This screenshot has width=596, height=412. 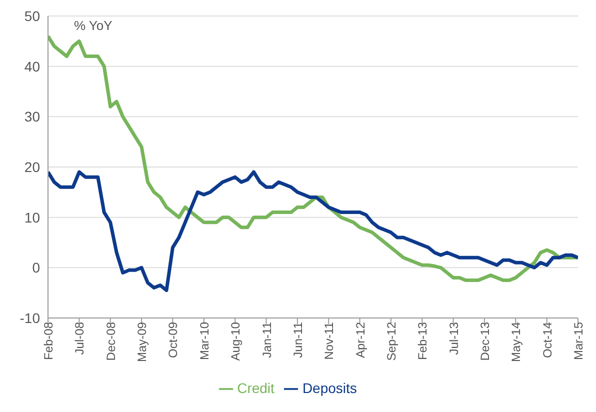 I want to click on y-tick-label: -10, so click(x=30, y=318).